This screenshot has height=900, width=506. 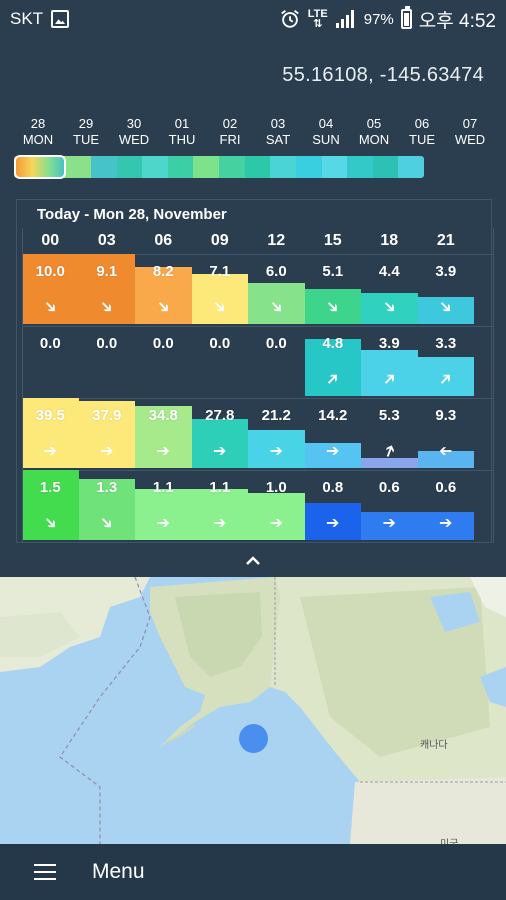 I want to click on day-number: 06, so click(x=422, y=123).